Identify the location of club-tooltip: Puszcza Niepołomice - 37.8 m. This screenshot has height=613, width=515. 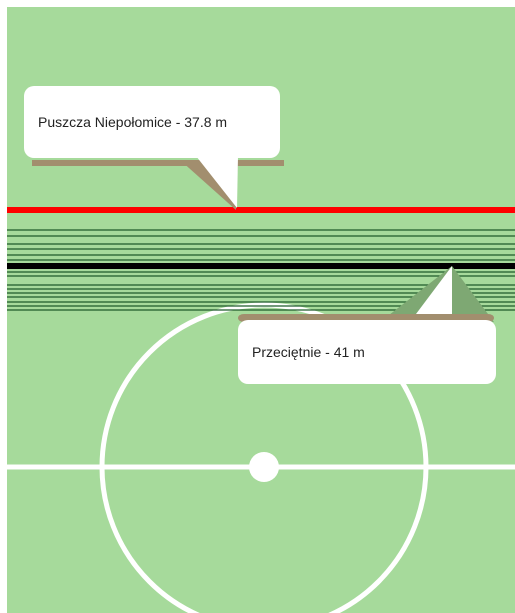
(152, 122).